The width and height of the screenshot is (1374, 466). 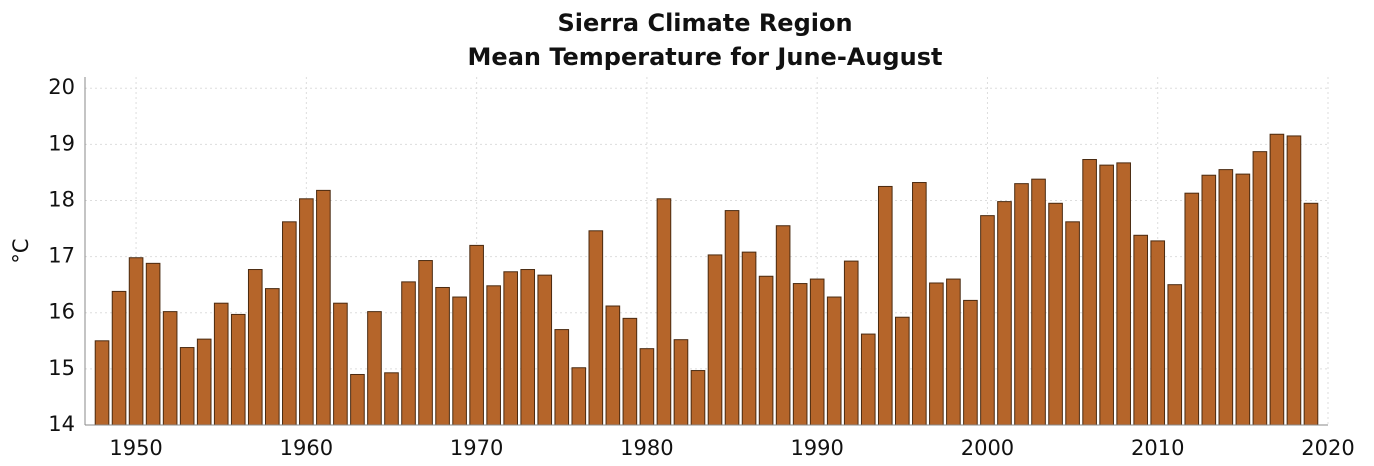 What do you see at coordinates (61, 424) in the screenshot?
I see `y-tick-label: 14` at bounding box center [61, 424].